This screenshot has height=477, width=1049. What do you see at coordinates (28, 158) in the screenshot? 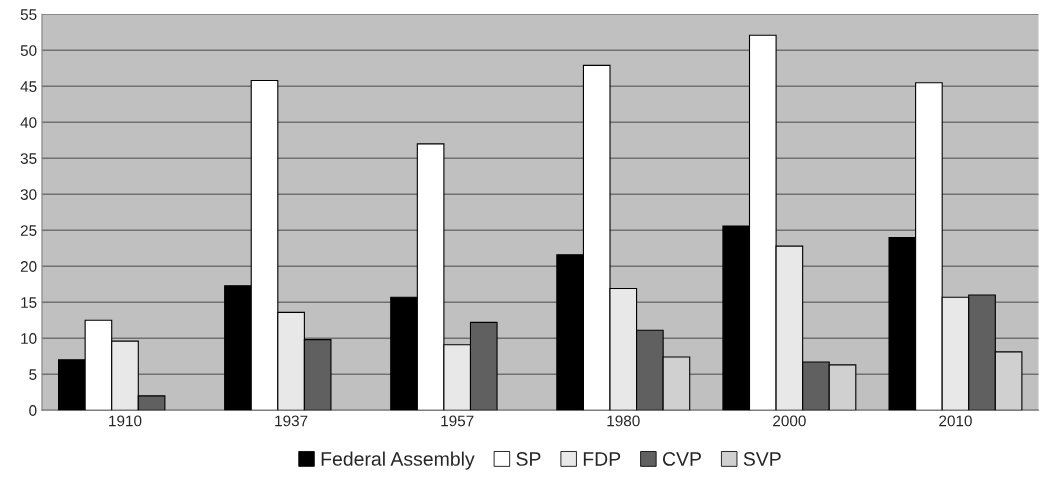
I see `y-tick-label: 35` at bounding box center [28, 158].